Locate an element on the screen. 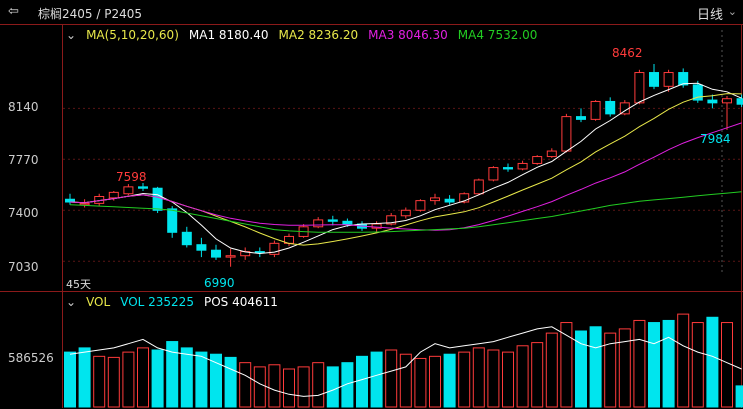 This screenshot has width=743, height=409. ma-params: MA(5,10,20,60) is located at coordinates (132, 35).